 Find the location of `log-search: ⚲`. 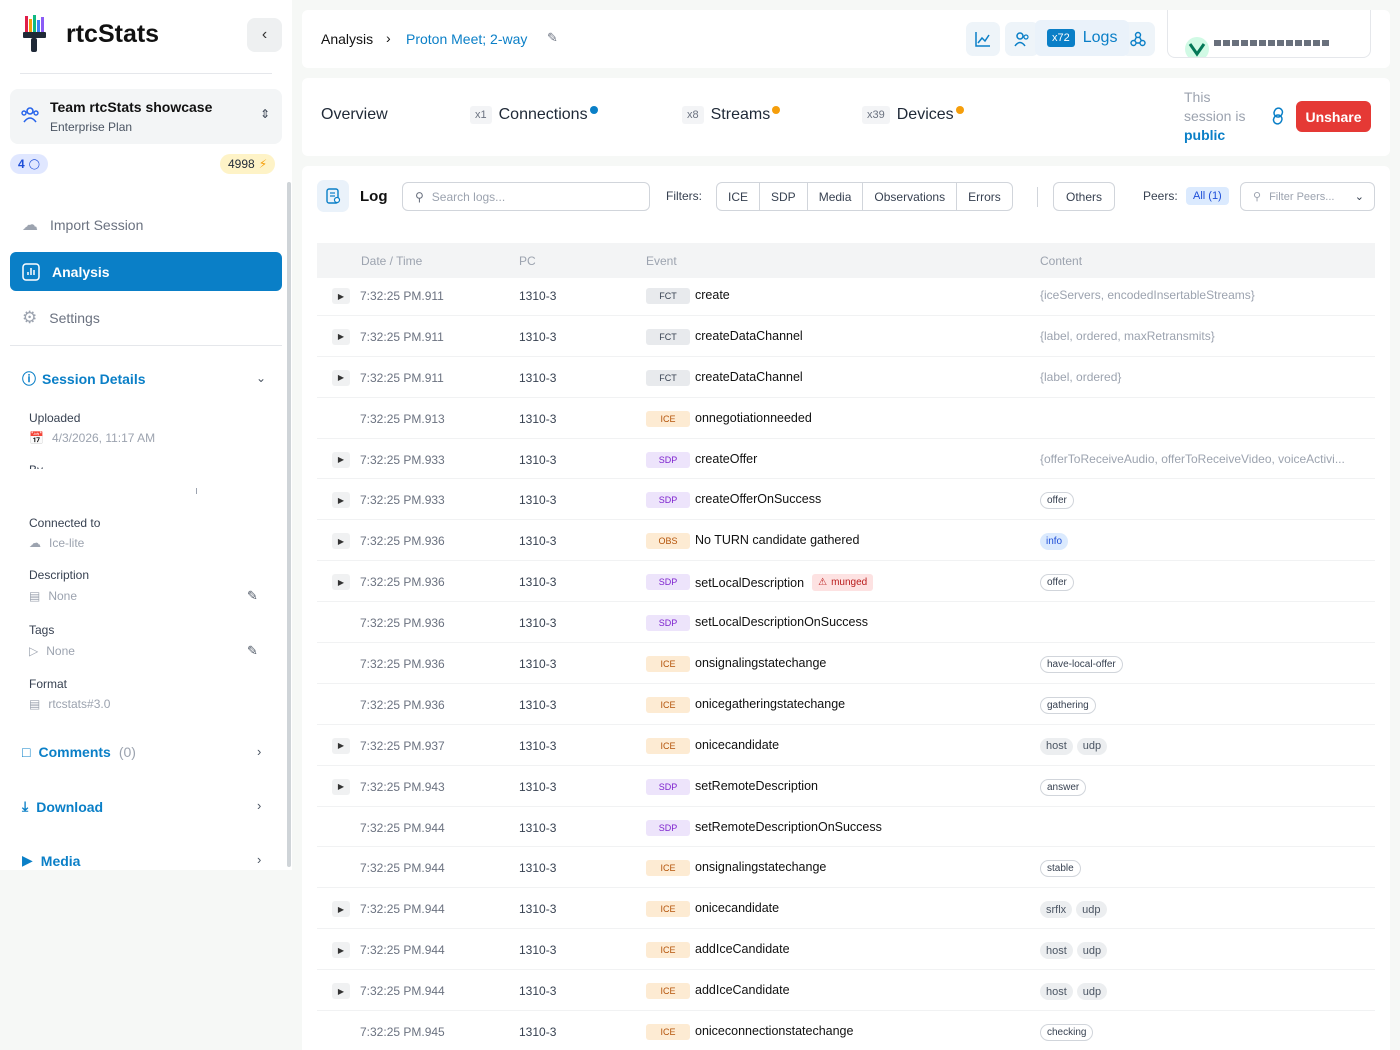

log-search: ⚲ is located at coordinates (526, 196).